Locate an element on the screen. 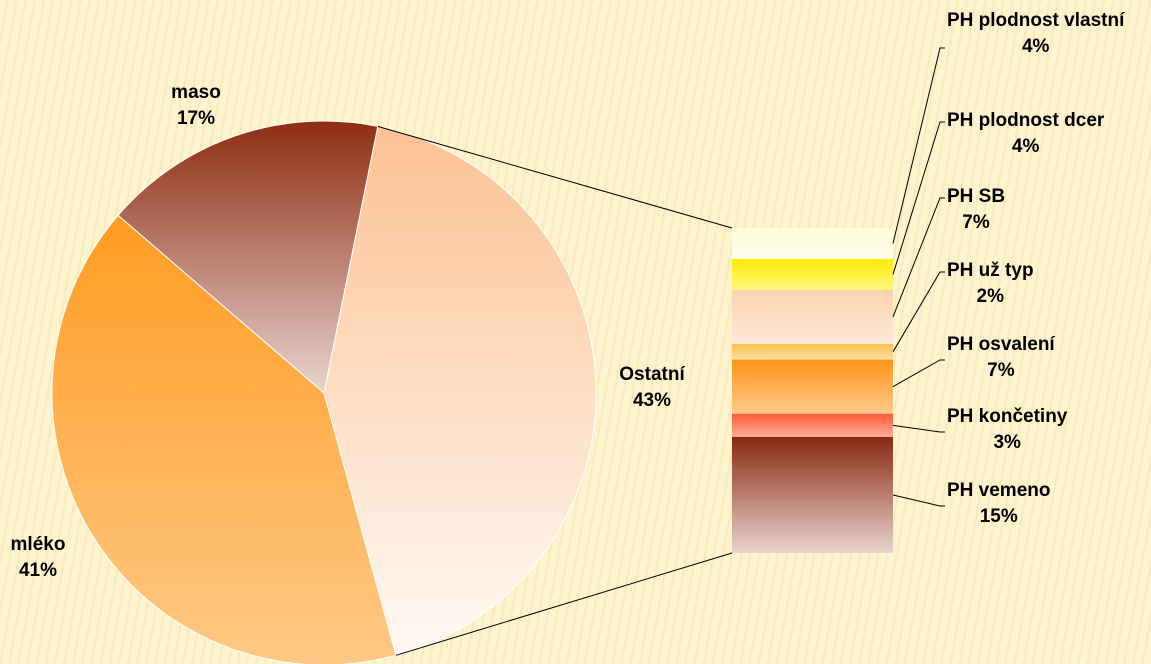  value-label: 17% is located at coordinates (196, 118).